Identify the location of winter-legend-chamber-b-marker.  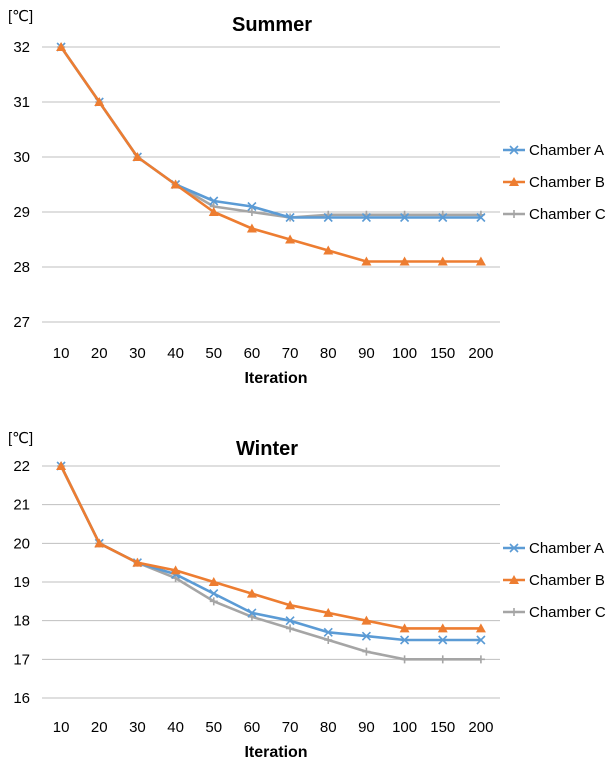
(514, 579).